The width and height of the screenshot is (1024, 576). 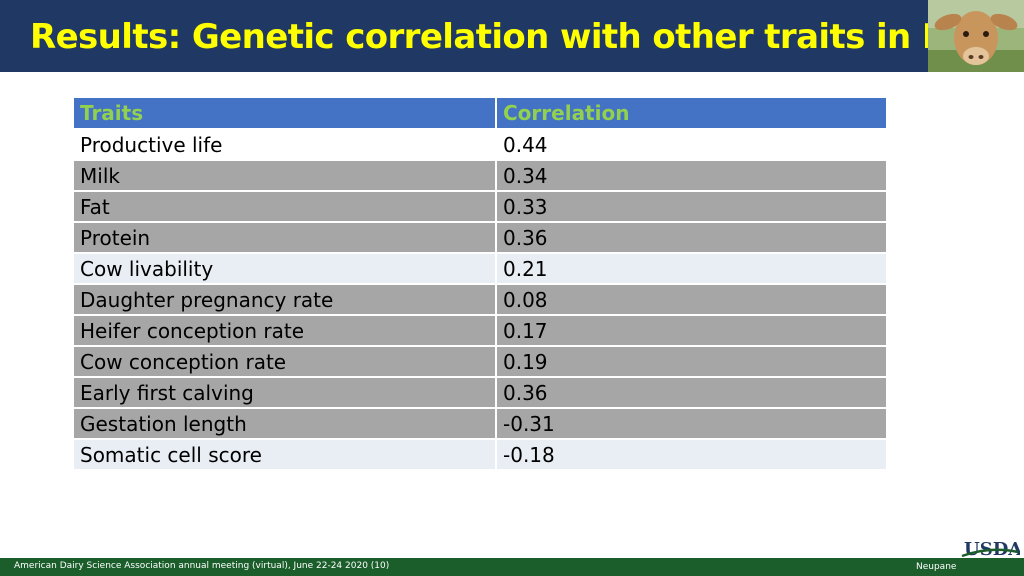 What do you see at coordinates (690, 269) in the screenshot?
I see `correlation-cell: 0.21` at bounding box center [690, 269].